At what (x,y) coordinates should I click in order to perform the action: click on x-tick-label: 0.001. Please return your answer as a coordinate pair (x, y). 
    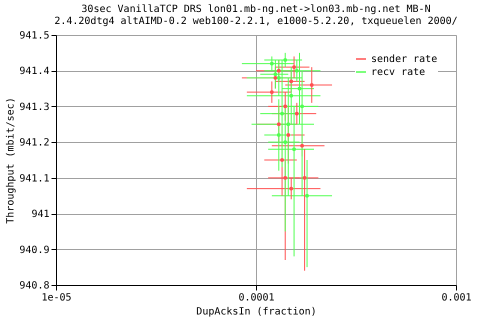
    Looking at the image, I should click on (456, 298).